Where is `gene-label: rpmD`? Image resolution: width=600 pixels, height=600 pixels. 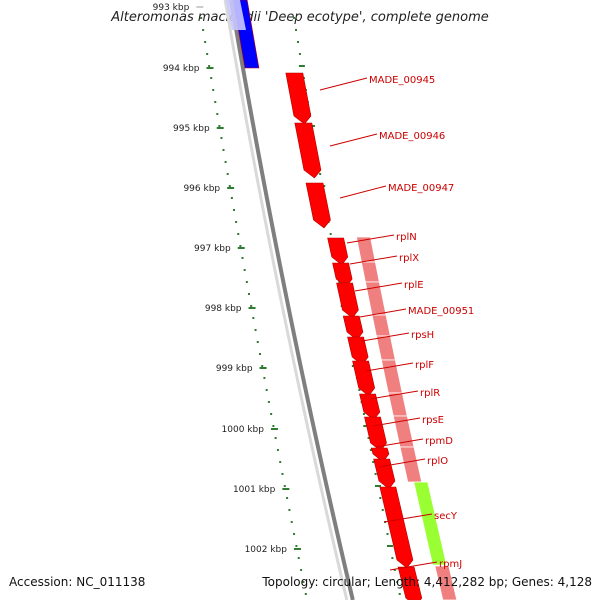
gene-label: rpmD is located at coordinates (439, 441).